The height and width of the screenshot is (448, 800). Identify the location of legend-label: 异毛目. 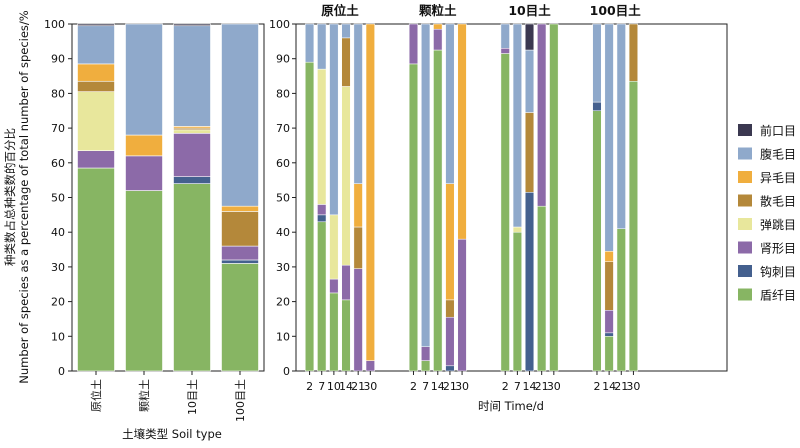
(778, 178).